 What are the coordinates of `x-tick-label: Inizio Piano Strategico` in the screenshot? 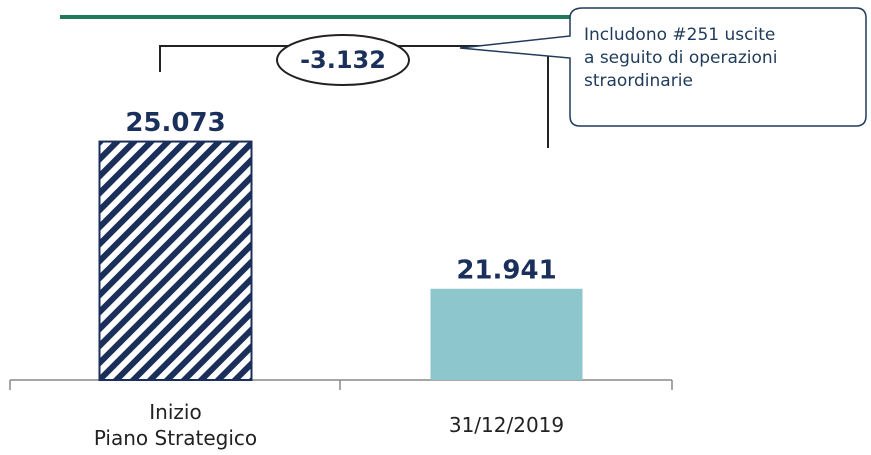 It's located at (175, 425).